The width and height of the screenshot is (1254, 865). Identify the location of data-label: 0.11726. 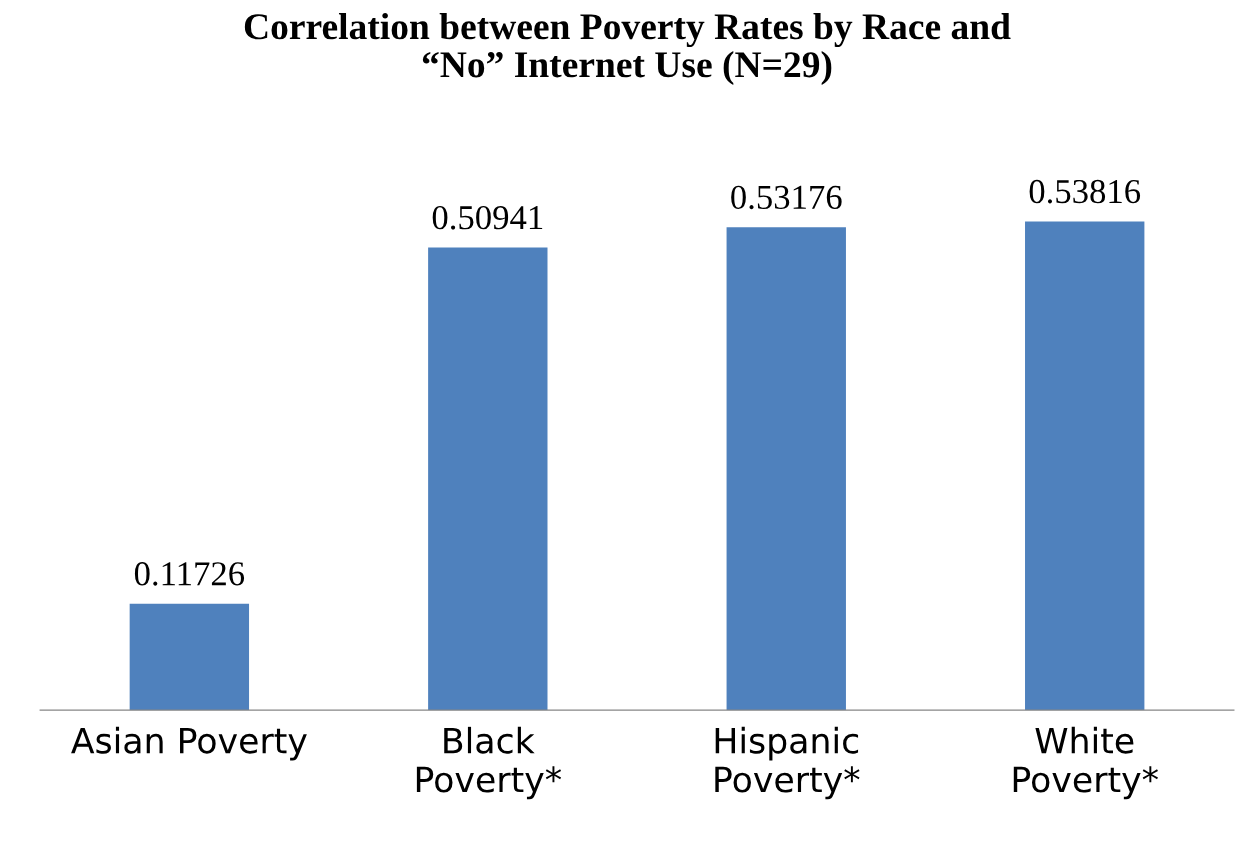
(189, 574).